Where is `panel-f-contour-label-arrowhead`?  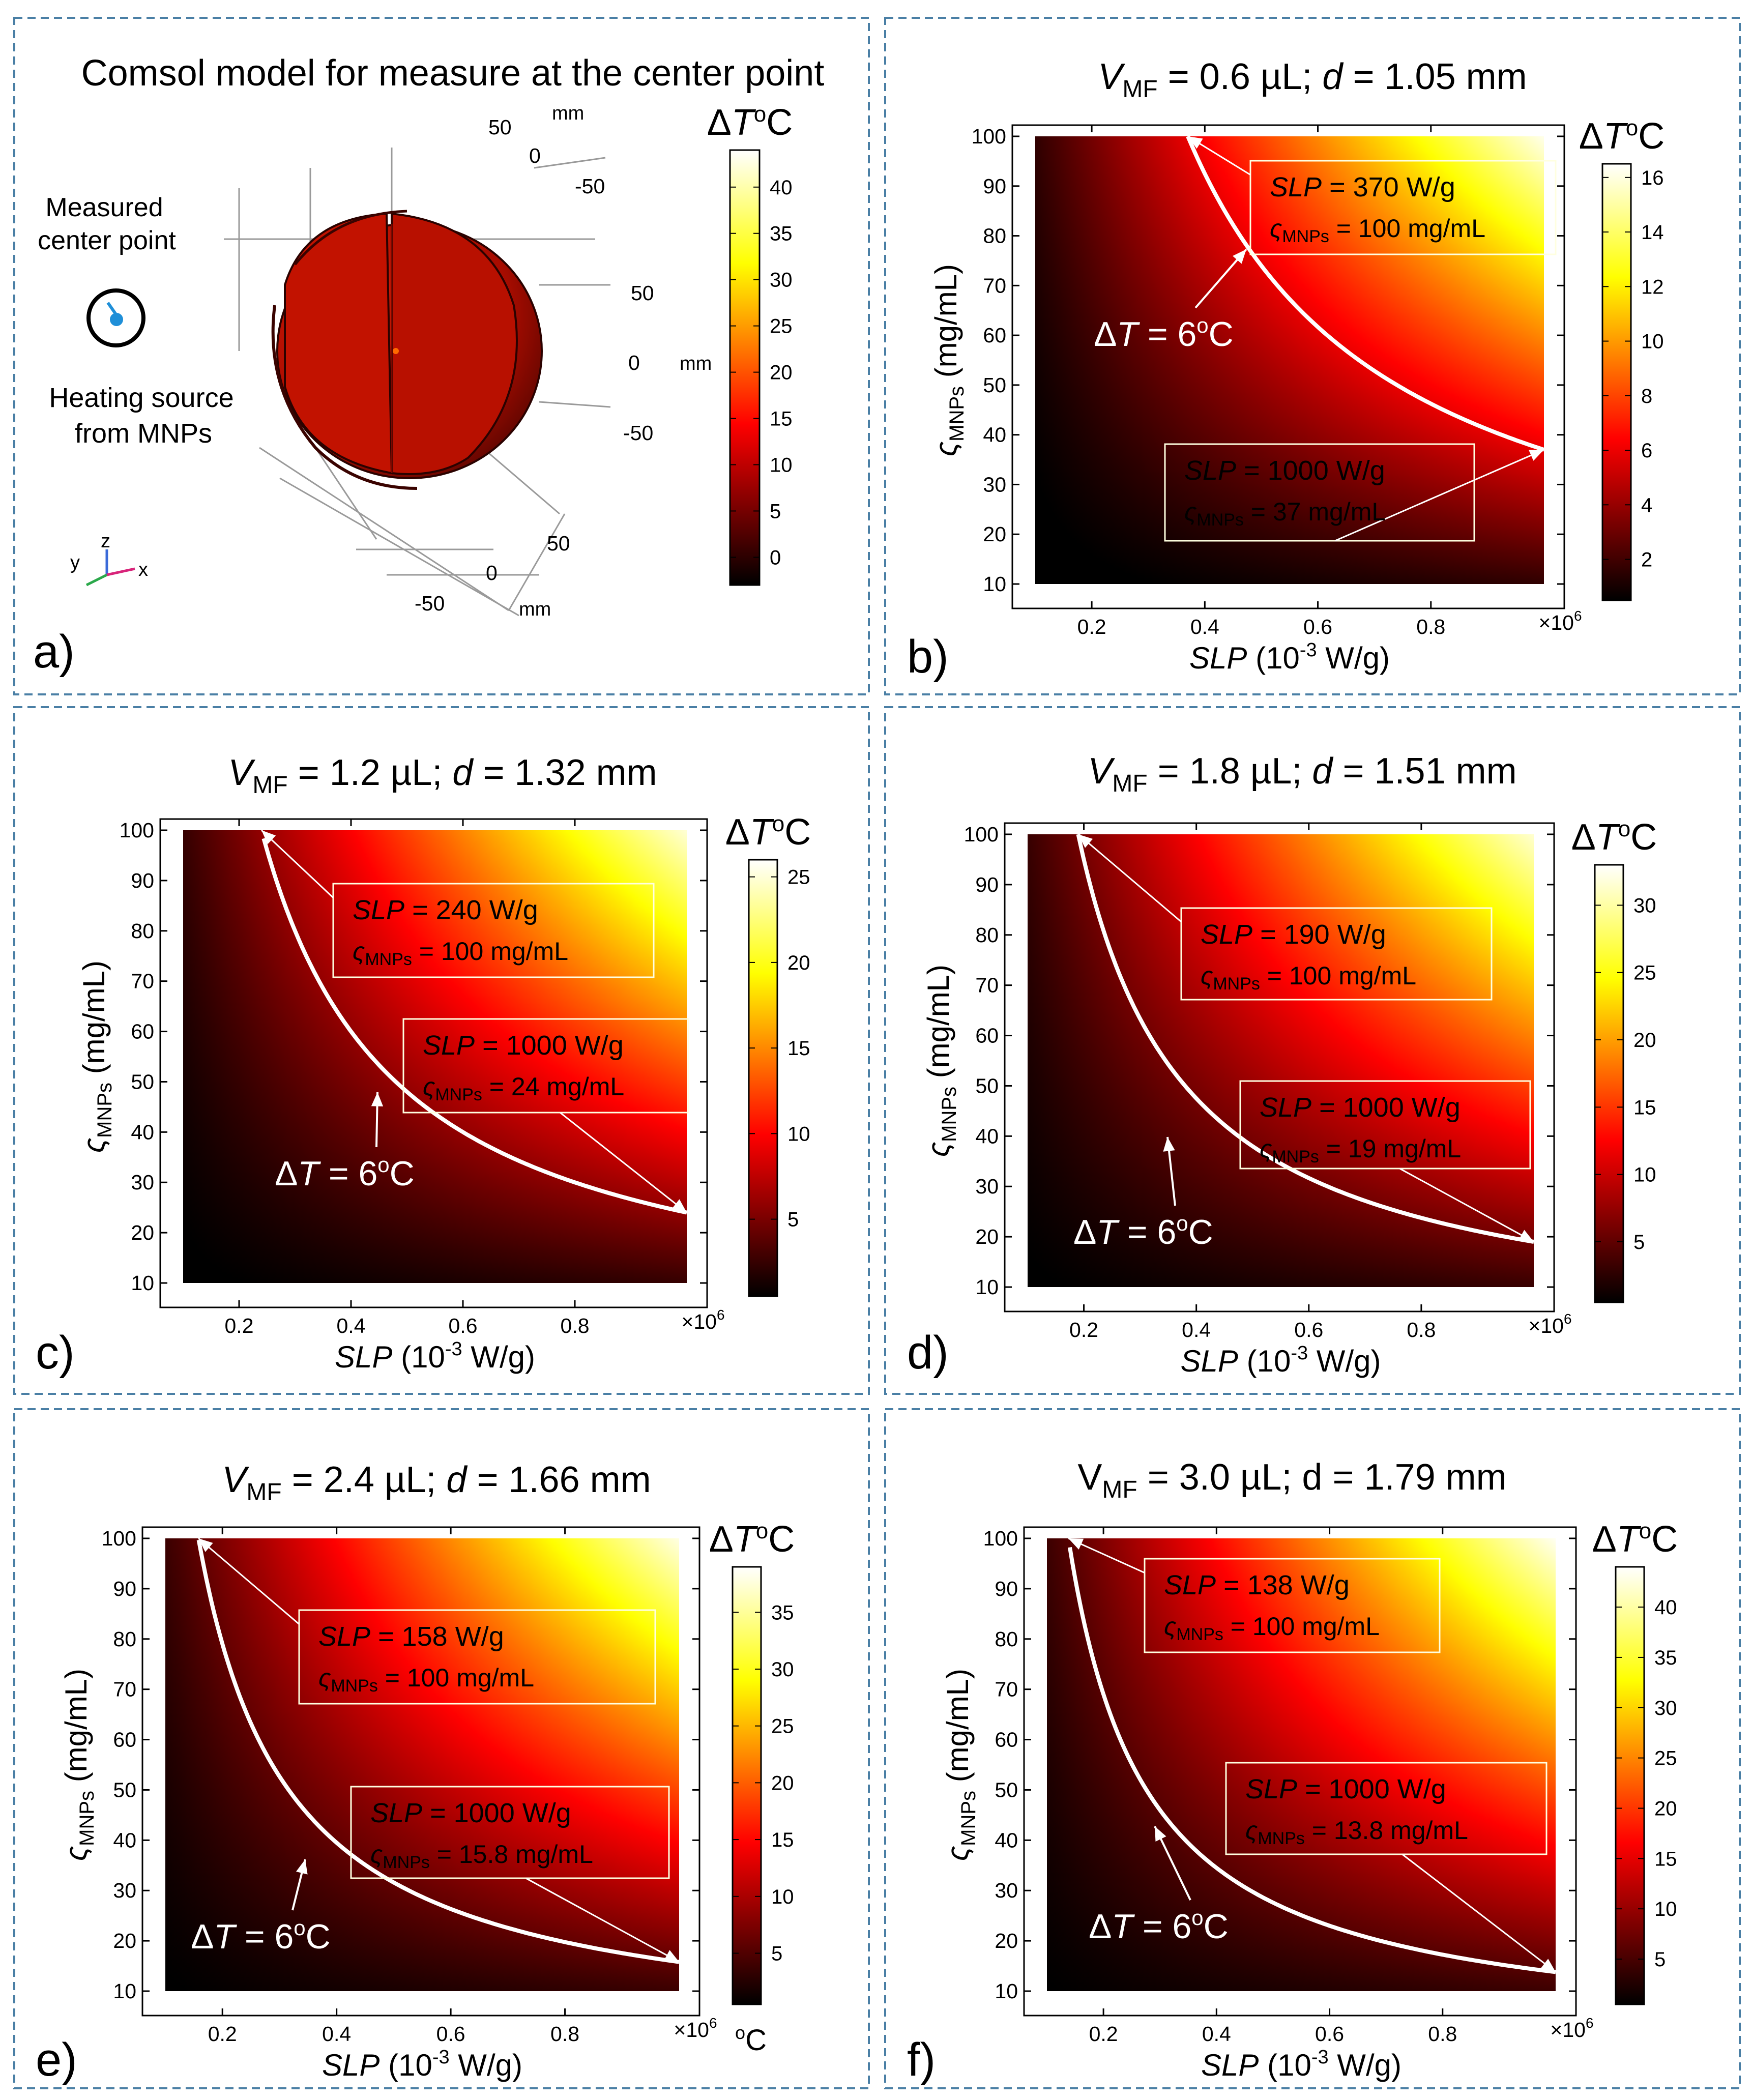
panel-f-contour-label-arrowhead is located at coordinates (1160, 1834).